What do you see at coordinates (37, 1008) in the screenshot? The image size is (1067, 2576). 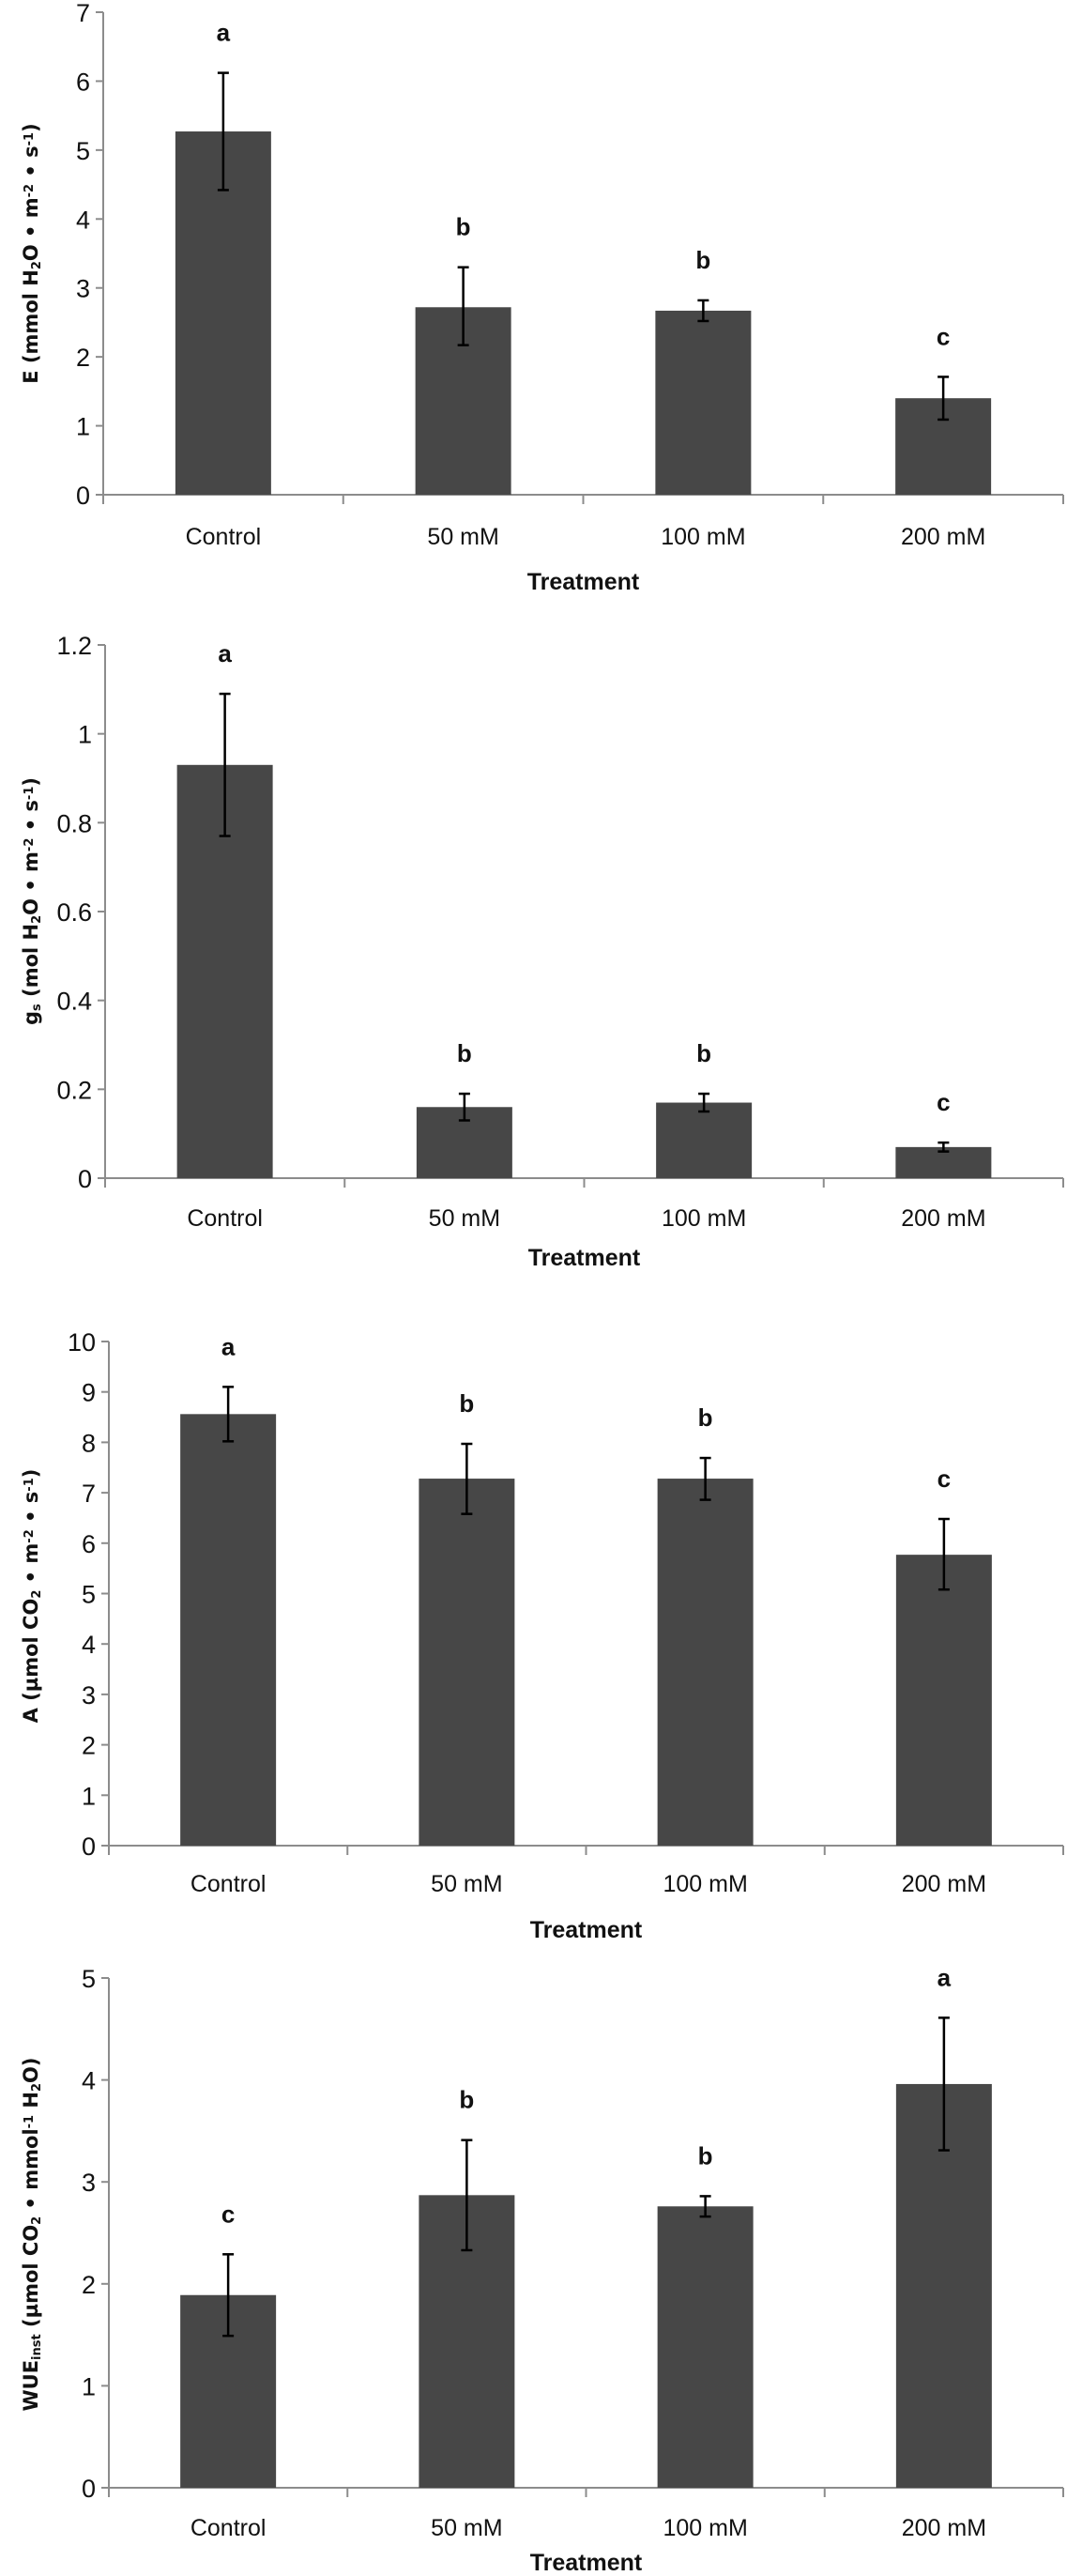 I see `y-axis-title-part: s` at bounding box center [37, 1008].